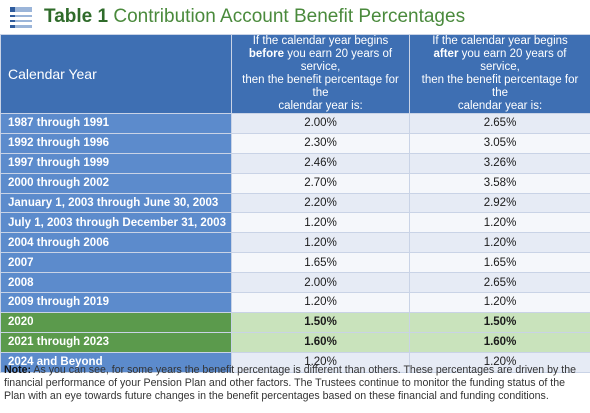 The image size is (590, 413). I want to click on table-row: 2004 through 2006 1.20% 1.20%, so click(295, 243).